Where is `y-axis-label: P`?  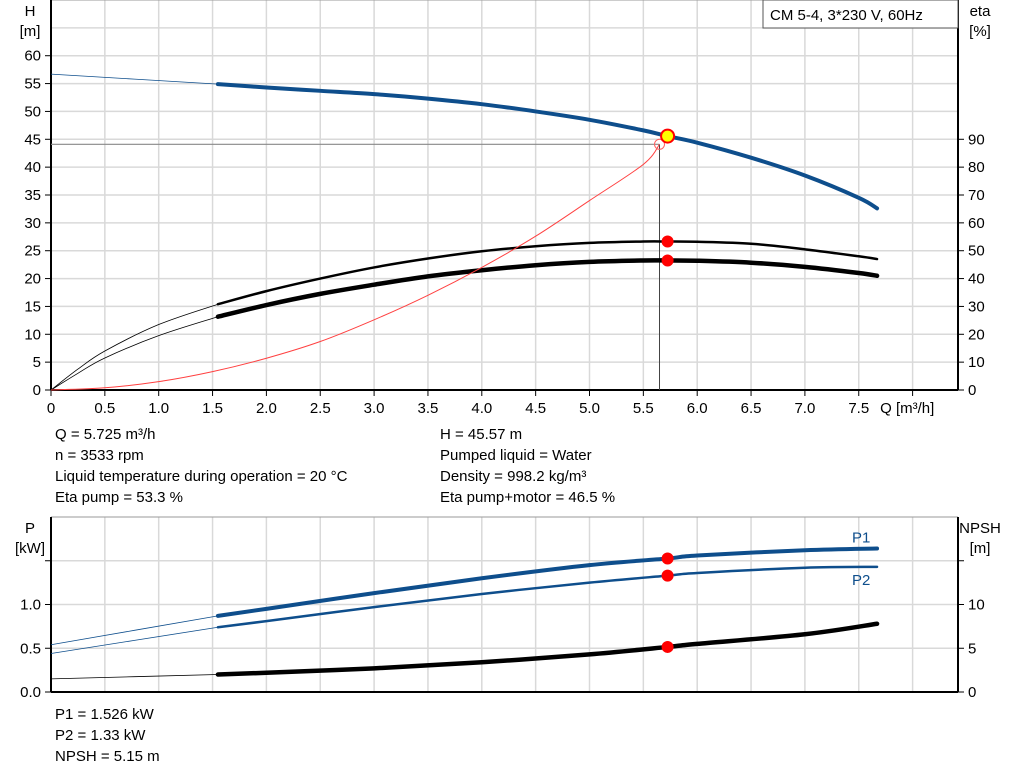 y-axis-label: P is located at coordinates (30, 528).